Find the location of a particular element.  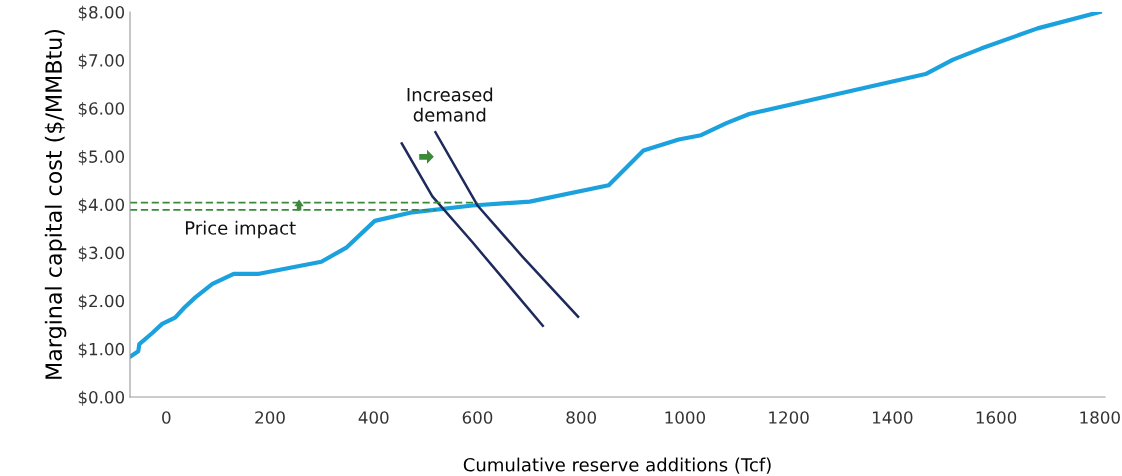

x-tick-label: 1200 is located at coordinates (789, 417).